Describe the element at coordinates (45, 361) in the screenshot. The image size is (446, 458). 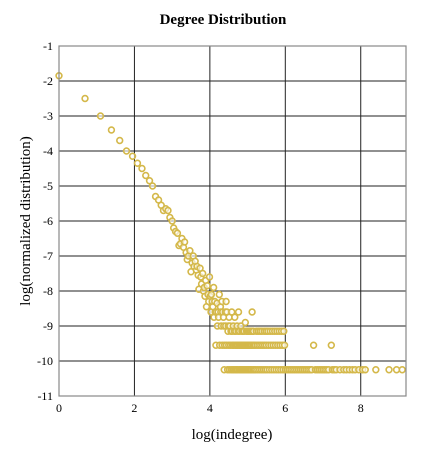
I see `y-tick-label: -10` at that location.